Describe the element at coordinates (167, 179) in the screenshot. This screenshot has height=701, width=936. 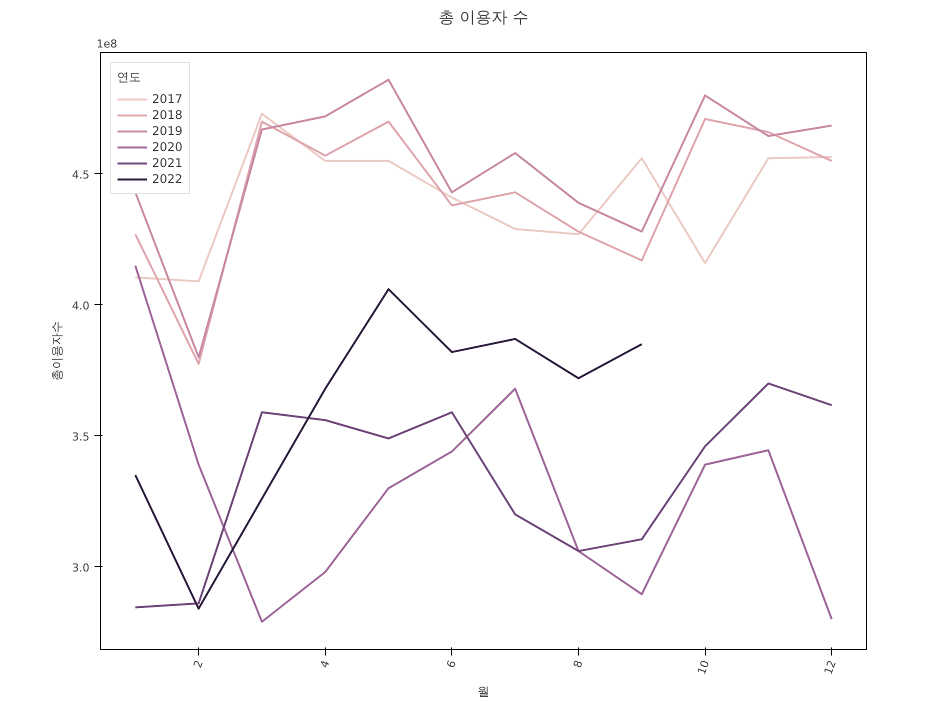
I see `legend-label: 2022` at that location.